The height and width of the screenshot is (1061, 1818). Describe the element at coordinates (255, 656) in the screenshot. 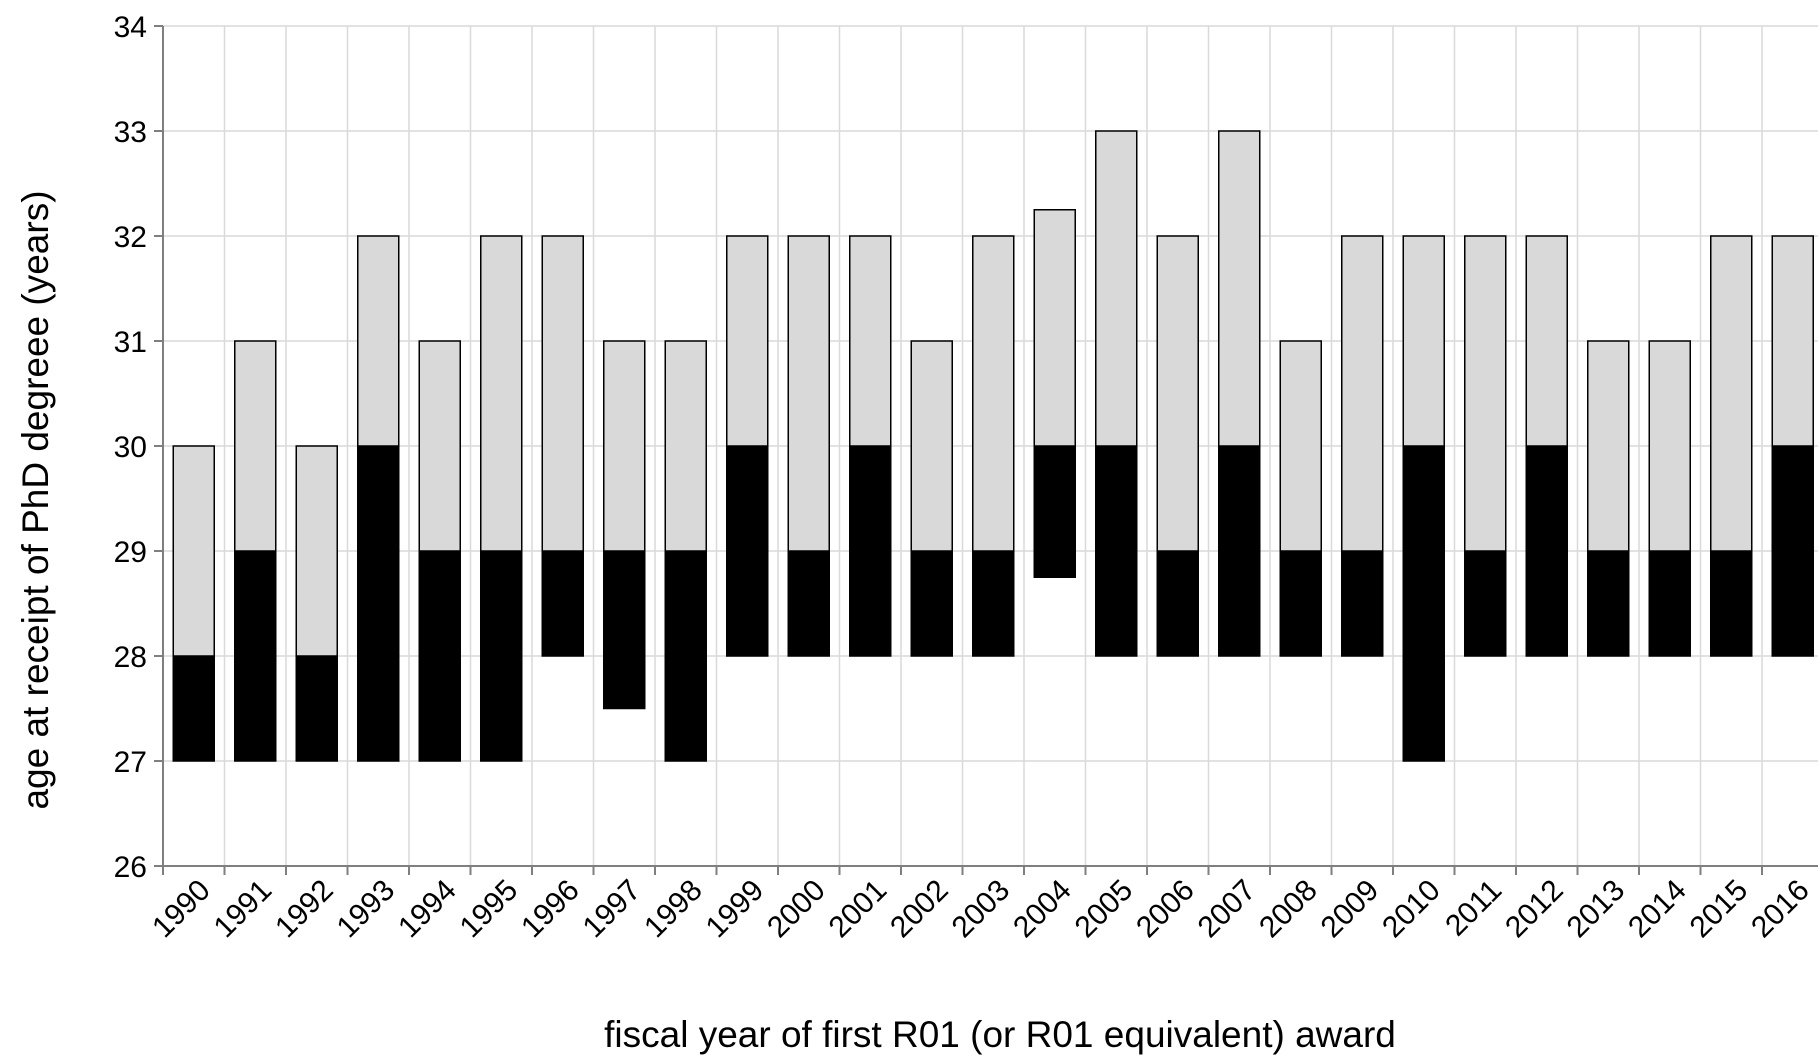

I see `bar-dark-1991` at that location.